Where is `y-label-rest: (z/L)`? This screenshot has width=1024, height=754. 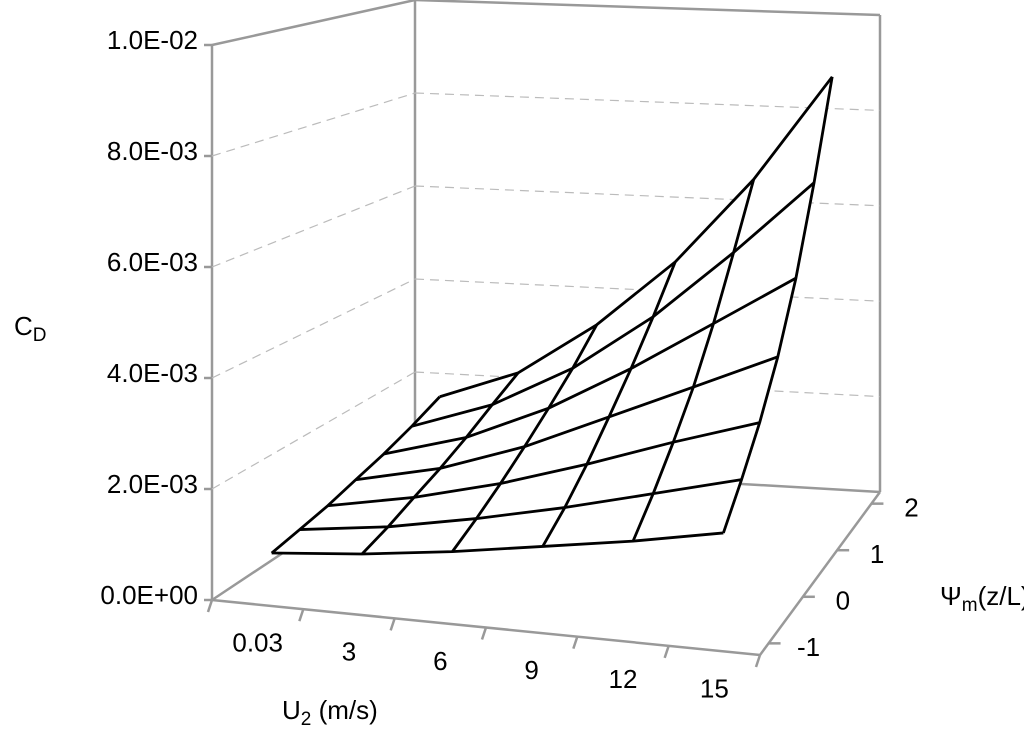 y-label-rest: (z/L) is located at coordinates (1001, 596).